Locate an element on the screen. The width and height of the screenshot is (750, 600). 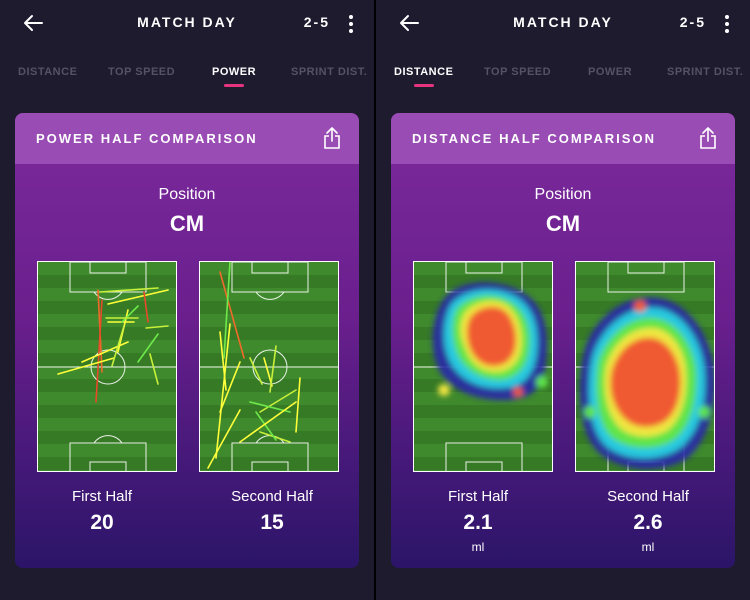
second-half-value: 2.6 is located at coordinates (648, 522).